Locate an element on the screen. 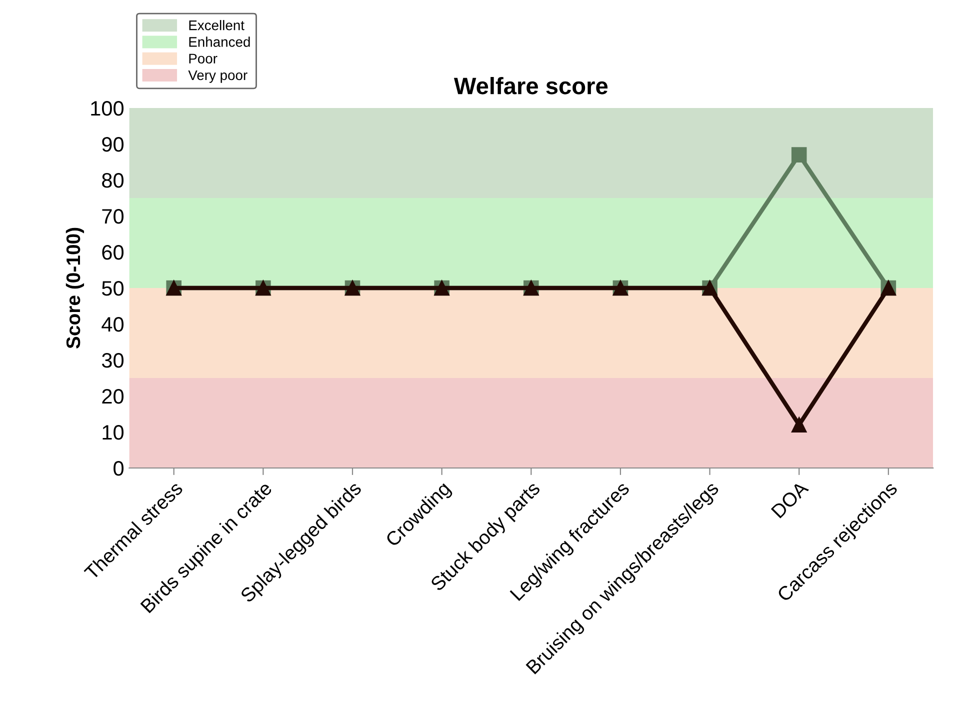 This screenshot has width=957, height=720. y-tick-label: 30 is located at coordinates (113, 360).